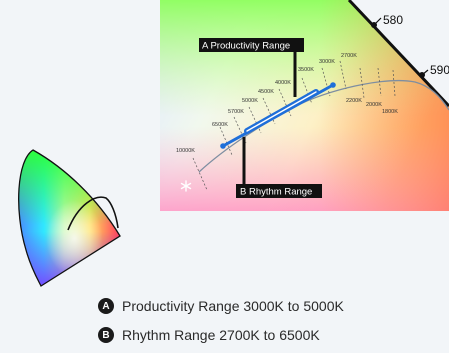 Image resolution: width=449 pixels, height=353 pixels. I want to click on inset-planckian-curve, so click(93, 213).